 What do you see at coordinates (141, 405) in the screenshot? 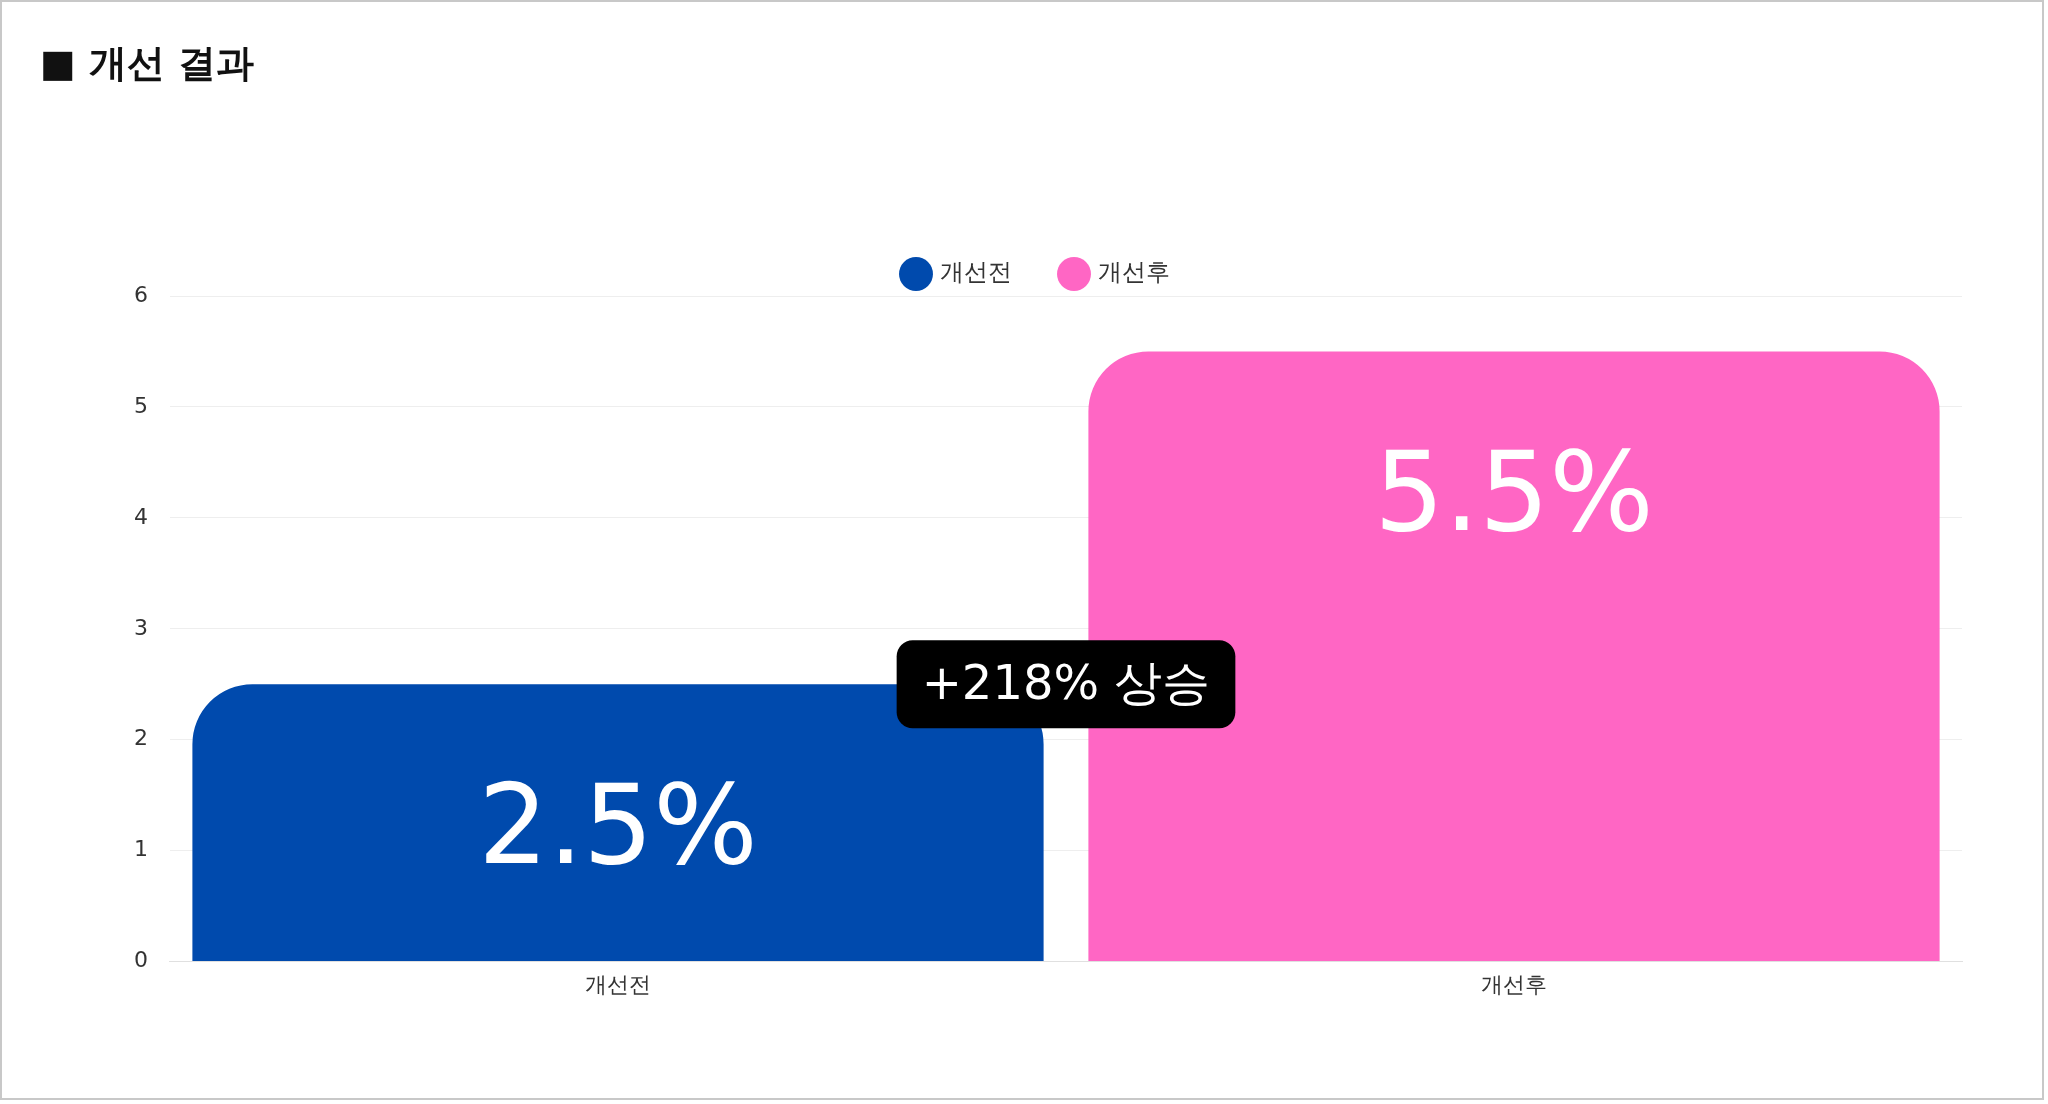
I see `y-tick-label: 5` at bounding box center [141, 405].